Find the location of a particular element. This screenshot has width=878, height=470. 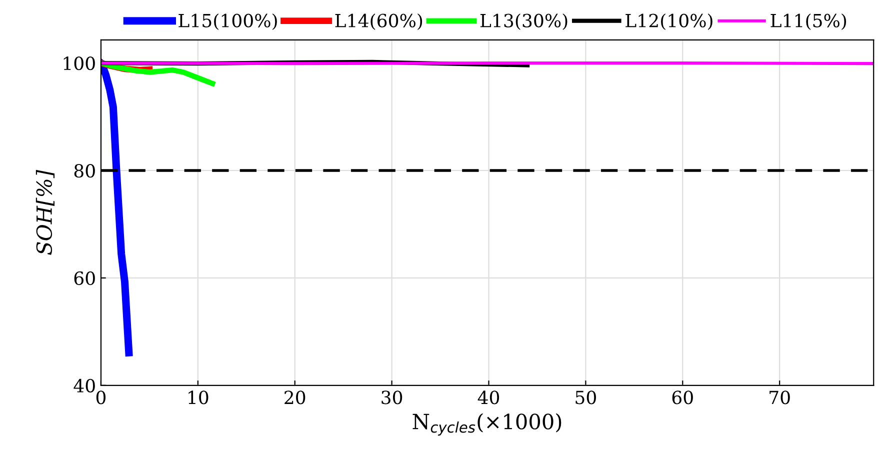

y-tick-label: 80 is located at coordinates (84, 171).